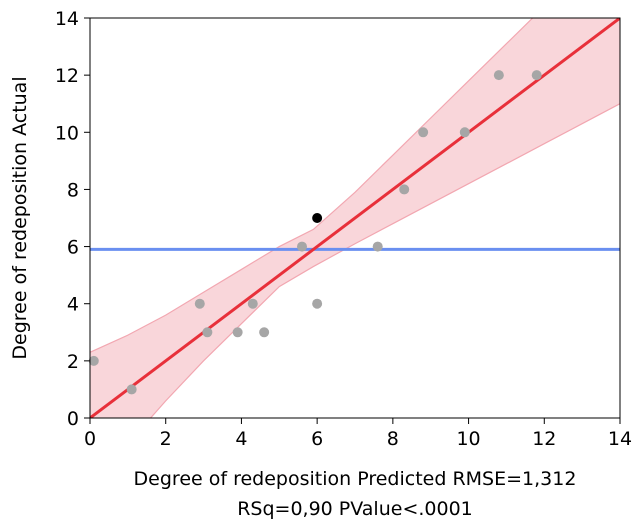 The width and height of the screenshot is (634, 527). Describe the element at coordinates (73, 248) in the screenshot. I see `y-tick-label: 6` at that location.